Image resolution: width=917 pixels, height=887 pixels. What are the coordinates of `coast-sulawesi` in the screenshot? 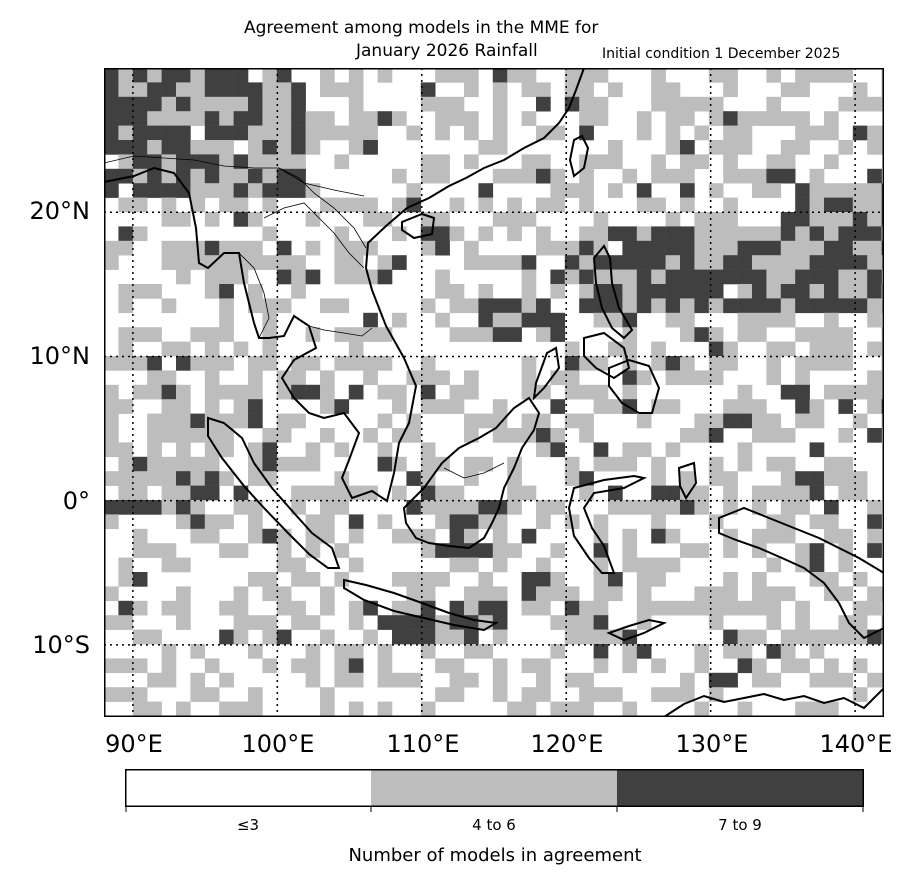 It's located at (607, 524).